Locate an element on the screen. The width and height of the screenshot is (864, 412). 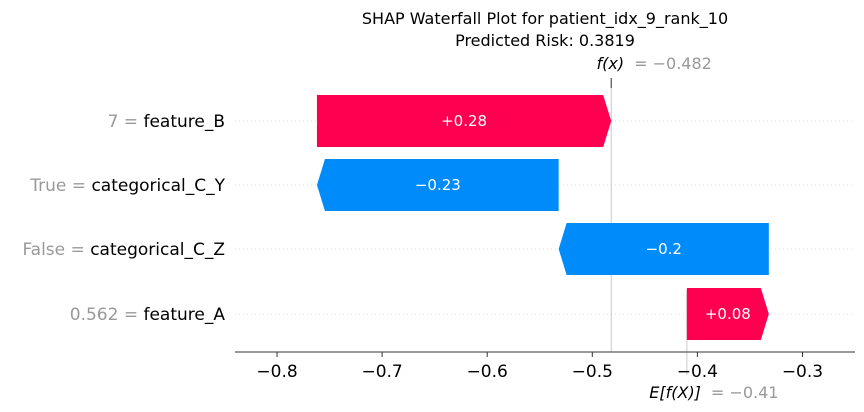
fx-name: f(x) is located at coordinates (611, 63).